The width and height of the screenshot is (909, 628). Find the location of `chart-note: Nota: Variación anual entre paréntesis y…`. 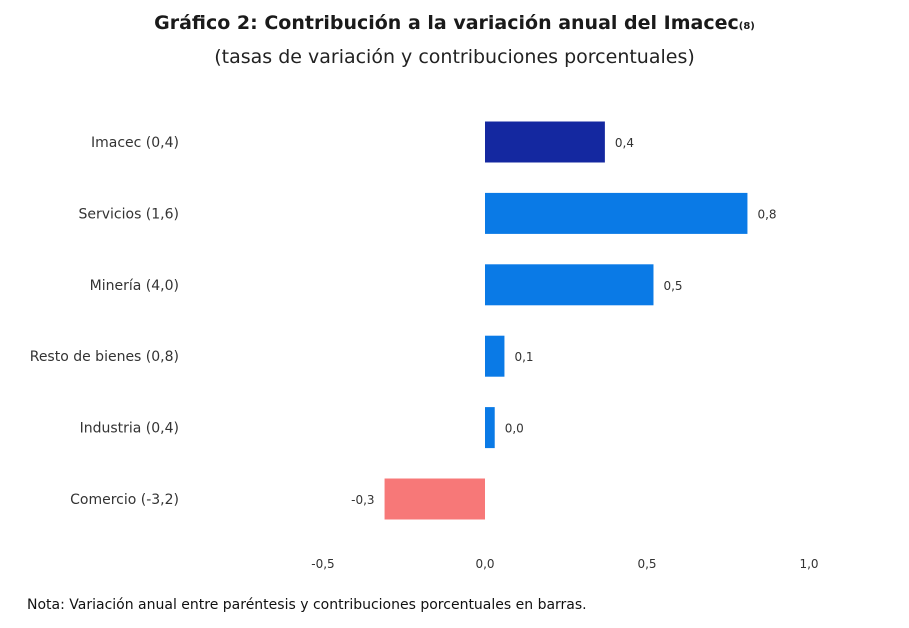

chart-note: Nota: Variación anual entre paréntesis y… is located at coordinates (307, 605).